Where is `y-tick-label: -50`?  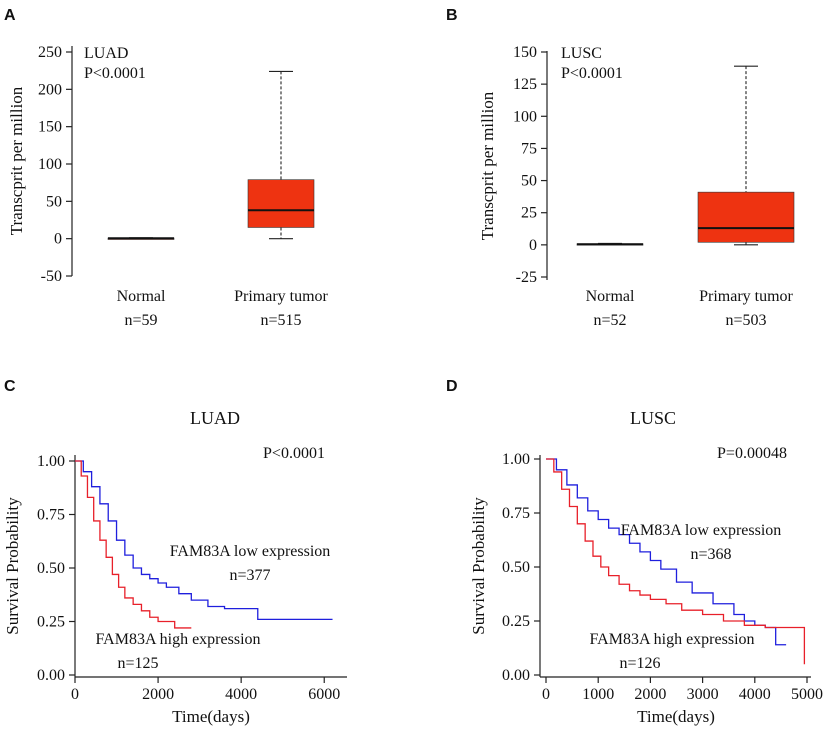
y-tick-label: -50 is located at coordinates (51, 276).